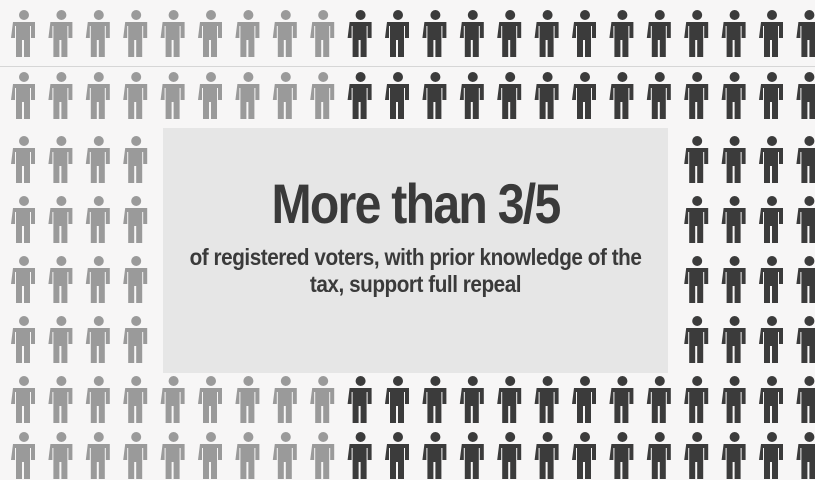 This screenshot has width=815, height=480. Describe the element at coordinates (416, 203) in the screenshot. I see `headline: More than 3/5` at that location.